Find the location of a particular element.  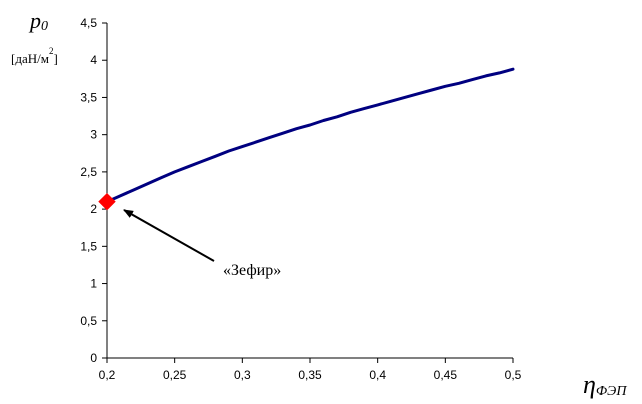

y-tick-label: 4,5 is located at coordinates (88, 23).